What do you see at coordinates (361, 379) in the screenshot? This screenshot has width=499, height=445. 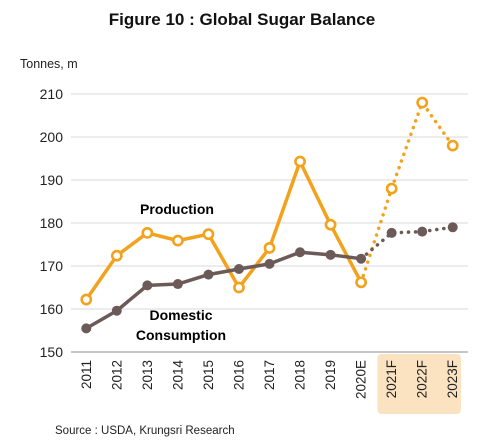 I see `x-tick-label: 2020E` at bounding box center [361, 379].